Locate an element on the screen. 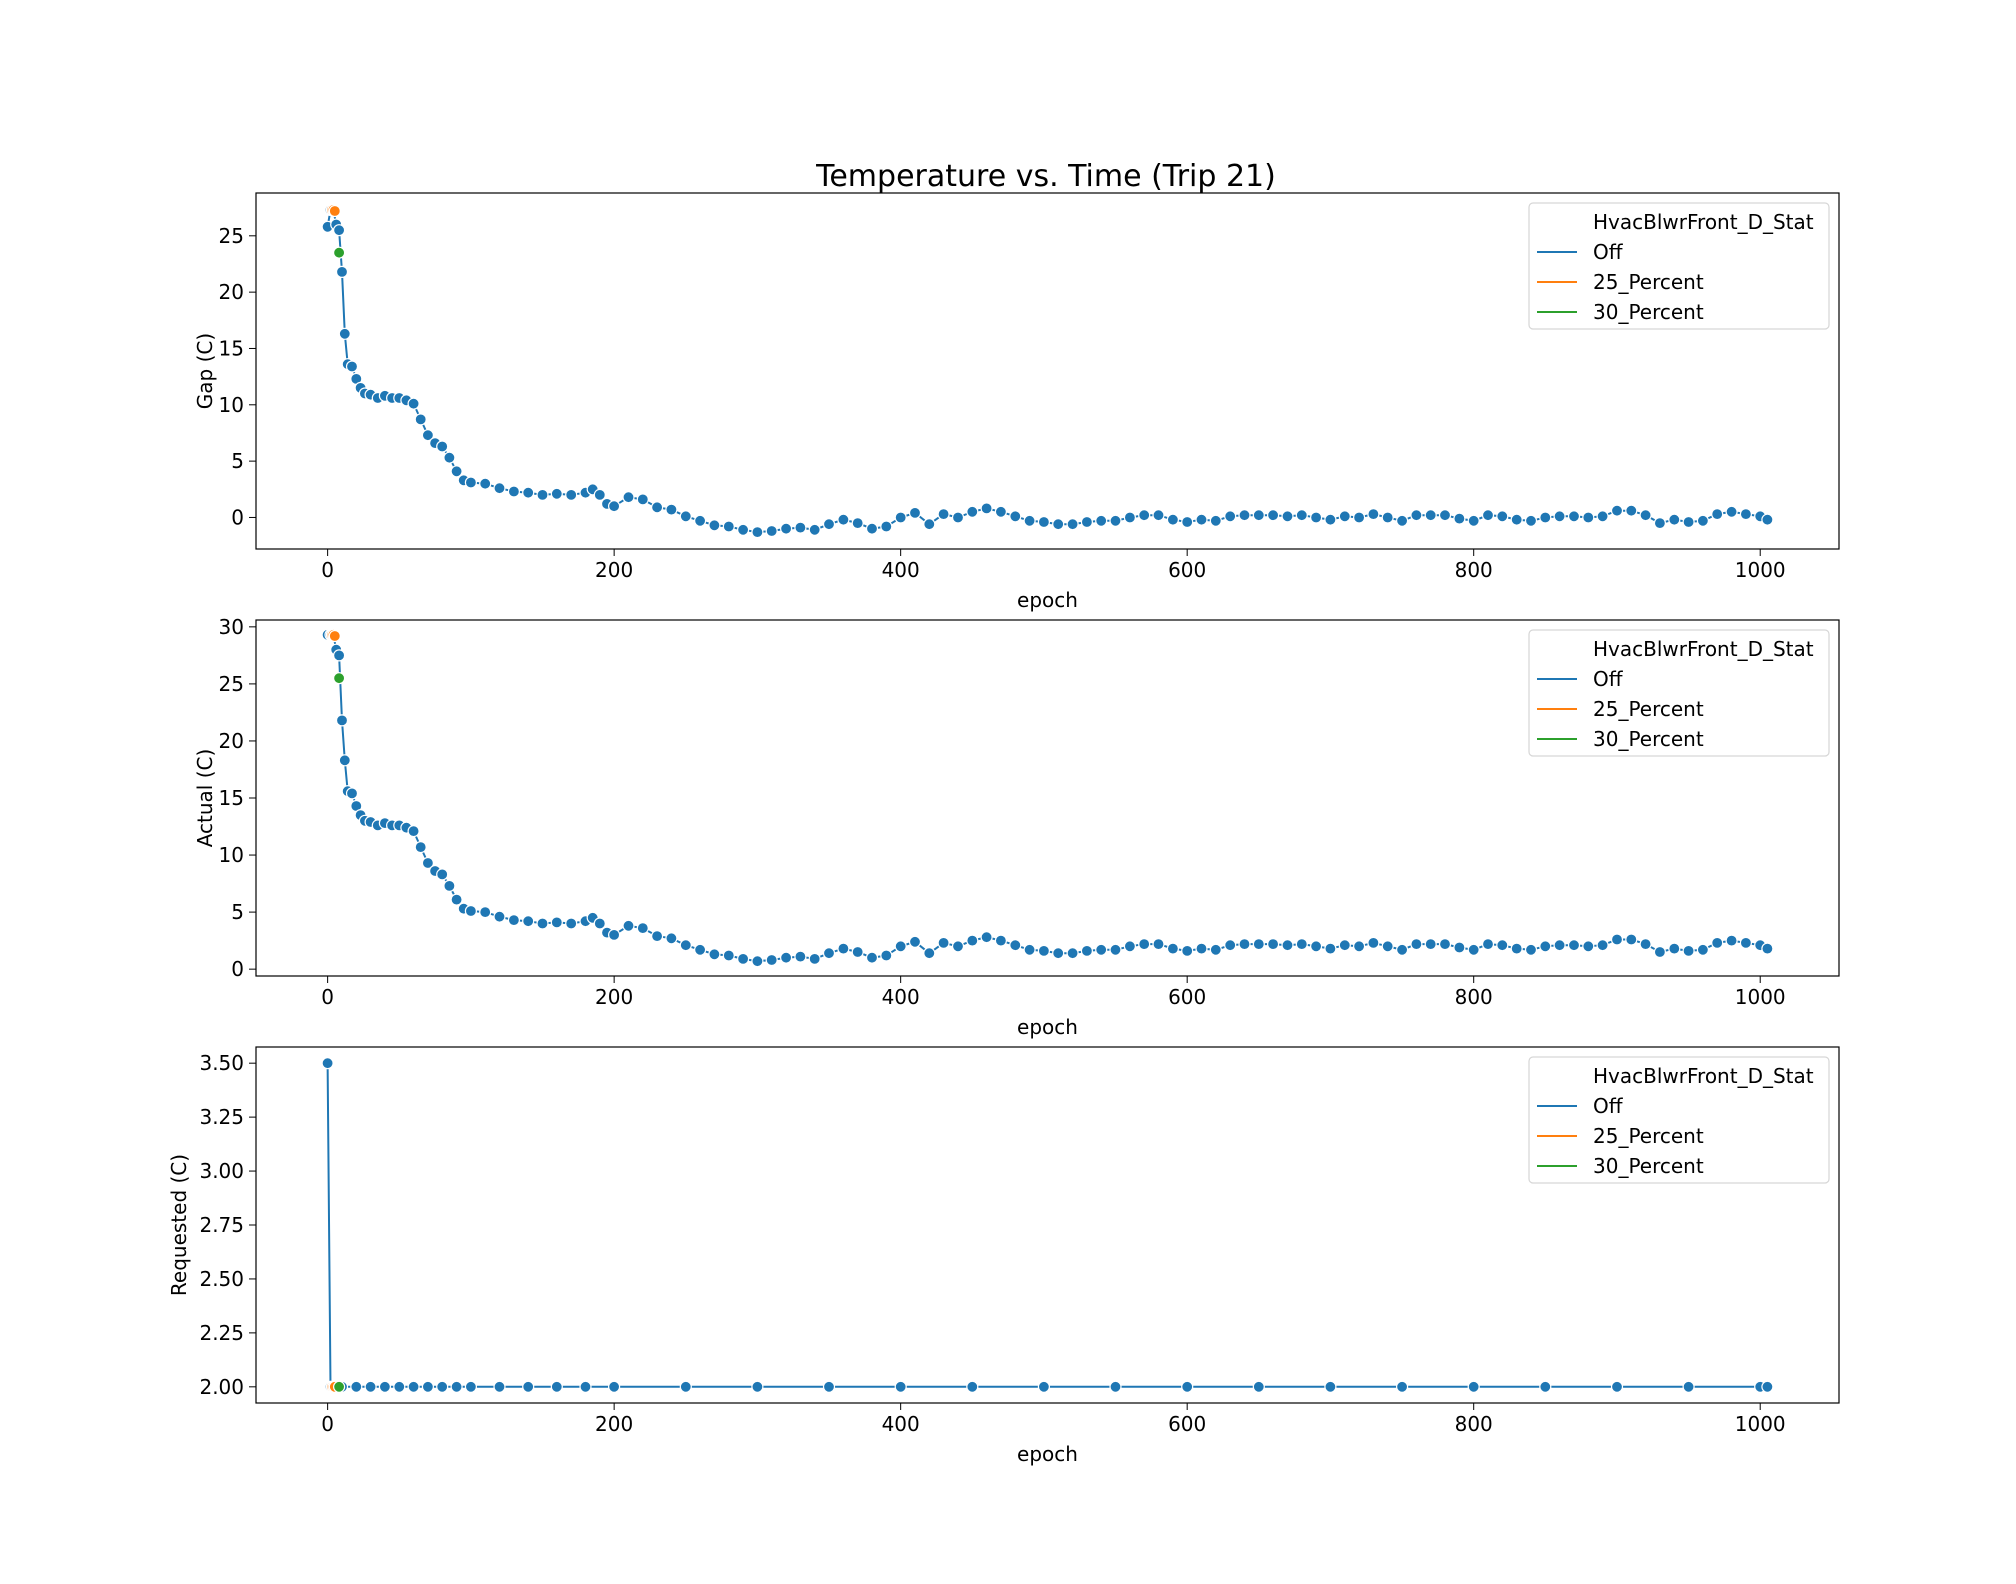  y-tick-label: 15 is located at coordinates (231, 348).